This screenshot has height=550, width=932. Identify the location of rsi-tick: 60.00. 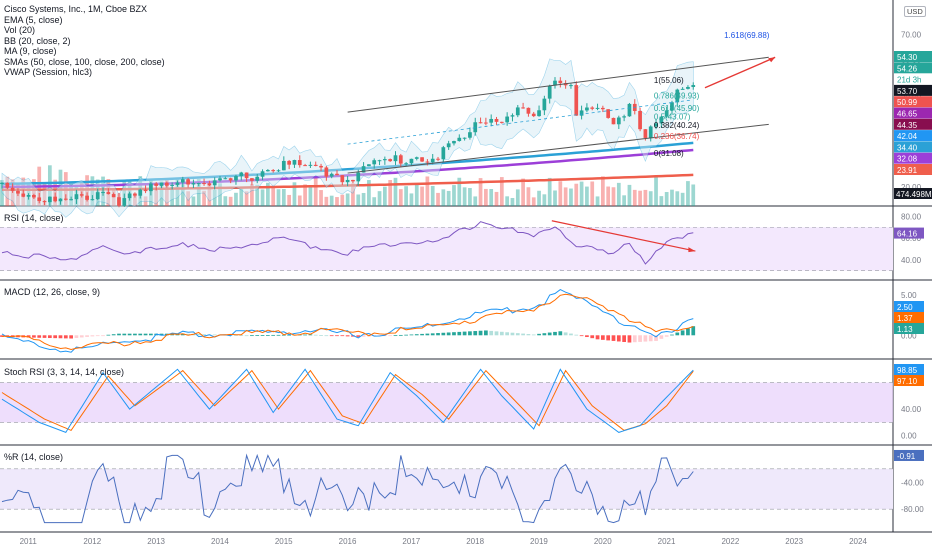
(911, 238).